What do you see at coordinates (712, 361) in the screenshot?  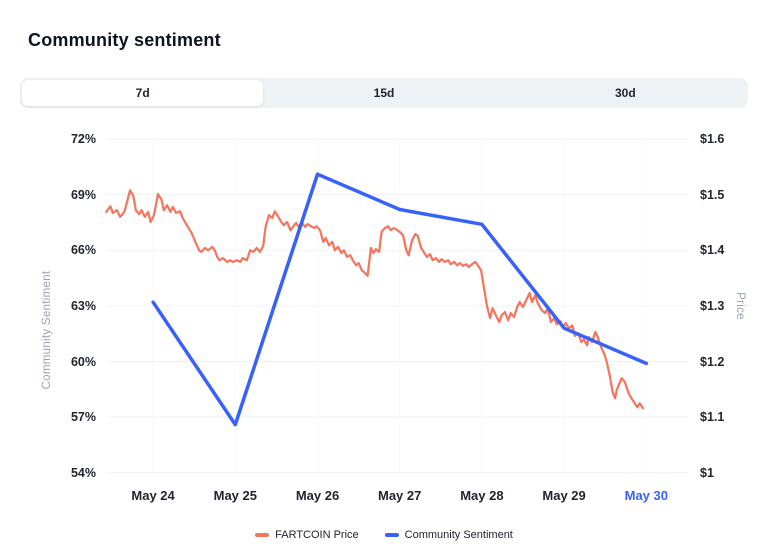 I see `right-axis-tick-label: $1.2` at bounding box center [712, 361].